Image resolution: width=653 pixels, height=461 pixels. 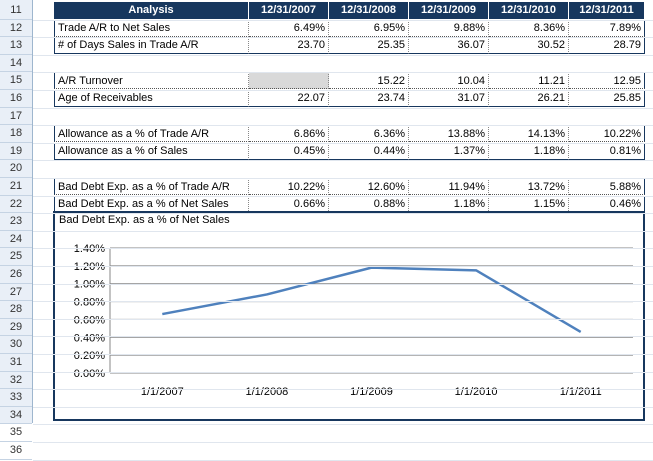 I want to click on value-cell: 12.95, so click(x=607, y=80).